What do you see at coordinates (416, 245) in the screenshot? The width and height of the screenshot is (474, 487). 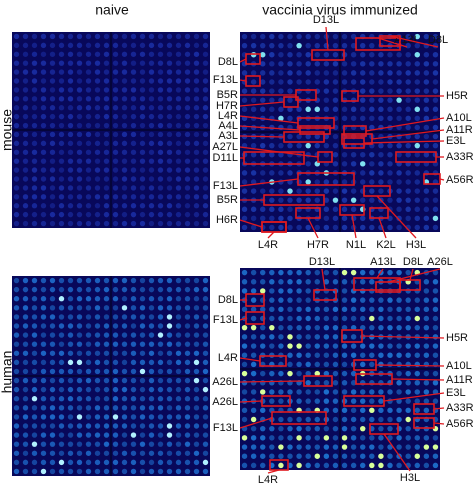 I see `antigen-label: H3L` at bounding box center [416, 245].